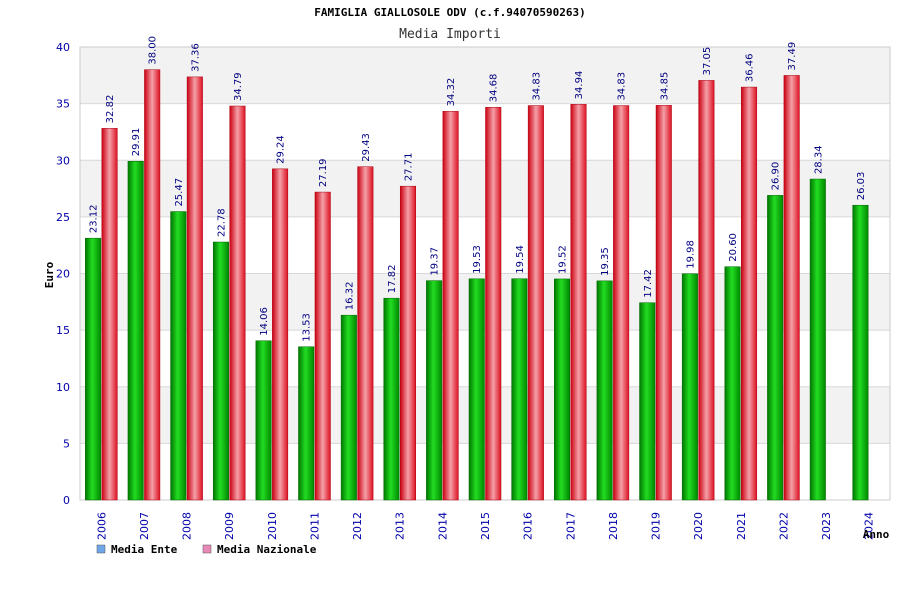 The width and height of the screenshot is (900, 600). I want to click on x-tick-label: 2024, so click(869, 526).